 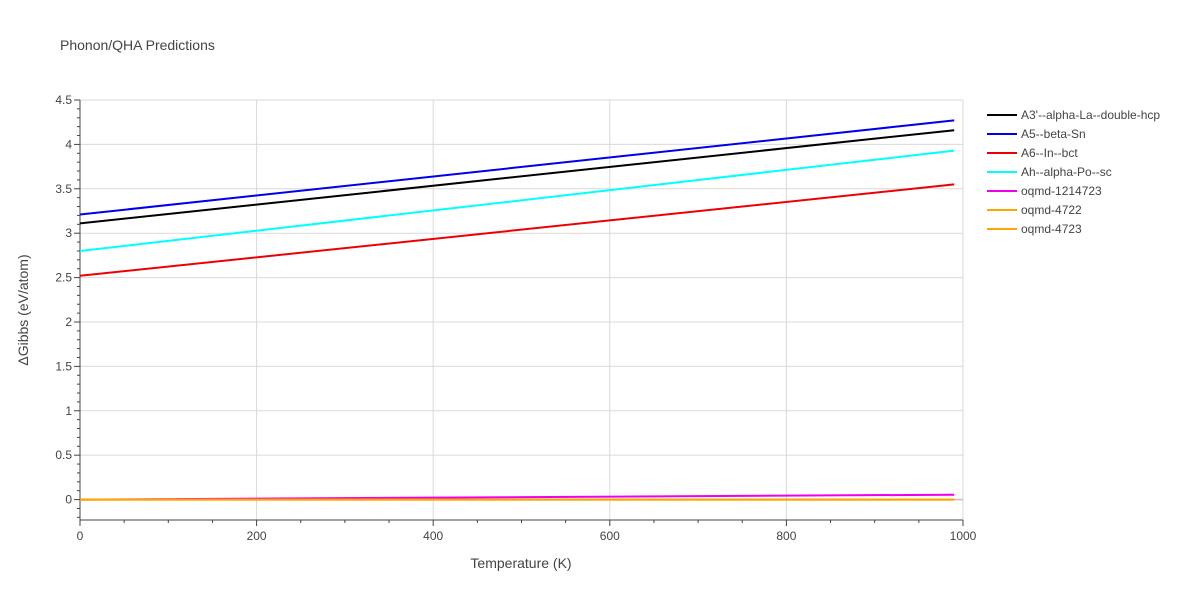 What do you see at coordinates (257, 536) in the screenshot?
I see `x-tick-label-1: 200` at bounding box center [257, 536].